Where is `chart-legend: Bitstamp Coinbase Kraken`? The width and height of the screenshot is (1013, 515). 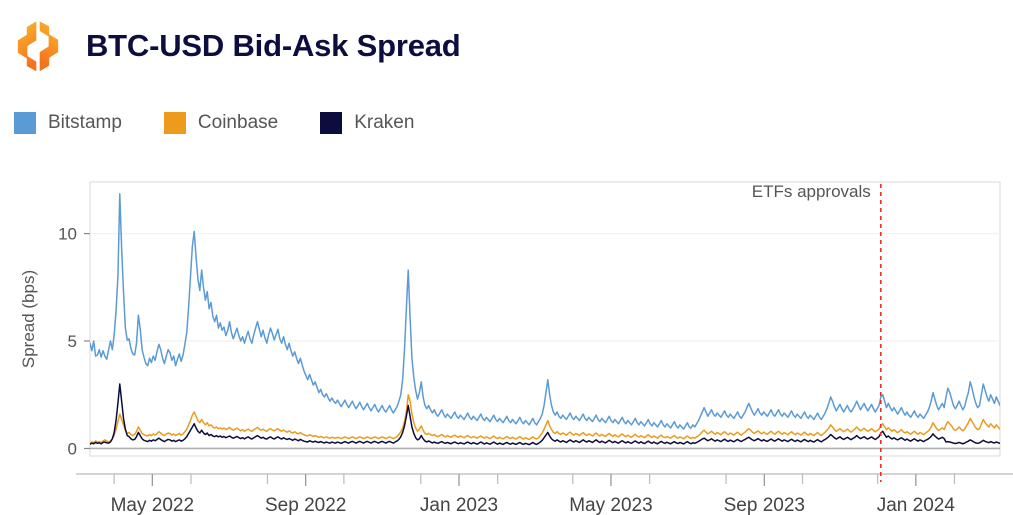
chart-legend: Bitstamp Coinbase Kraken is located at coordinates (235, 123).